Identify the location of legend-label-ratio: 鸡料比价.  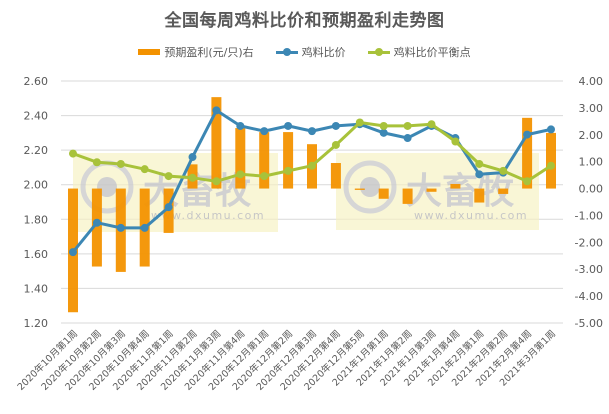
(323, 52).